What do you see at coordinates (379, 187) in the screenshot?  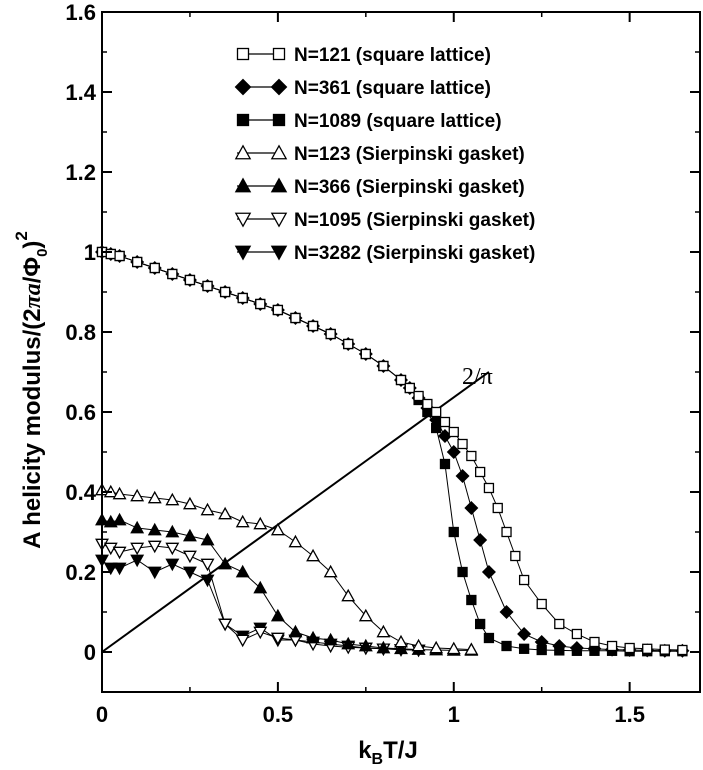 I see `legend-entry: N=366 (Sierpinski gasket)` at bounding box center [379, 187].